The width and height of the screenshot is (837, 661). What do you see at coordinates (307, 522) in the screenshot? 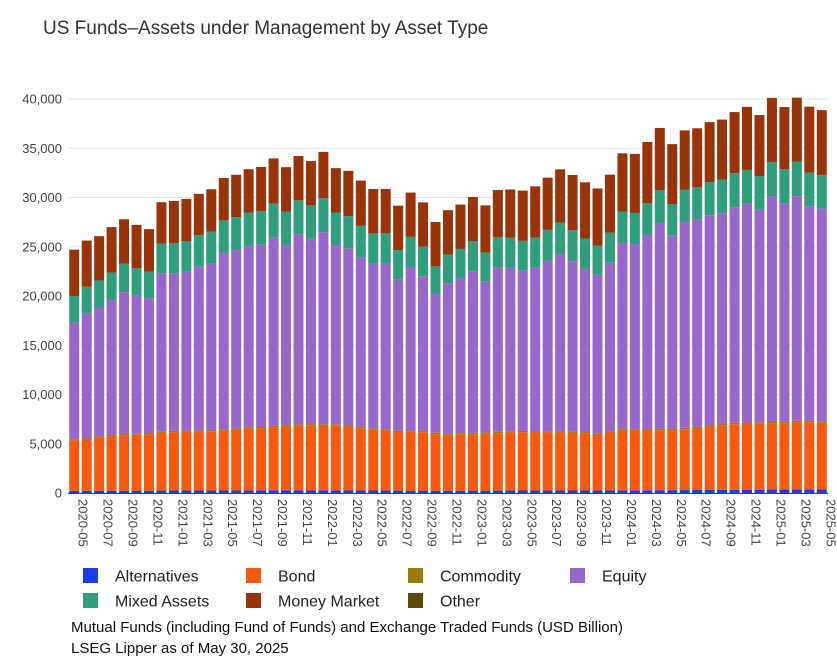
I see `x-tick-label: 2021-11` at bounding box center [307, 522].